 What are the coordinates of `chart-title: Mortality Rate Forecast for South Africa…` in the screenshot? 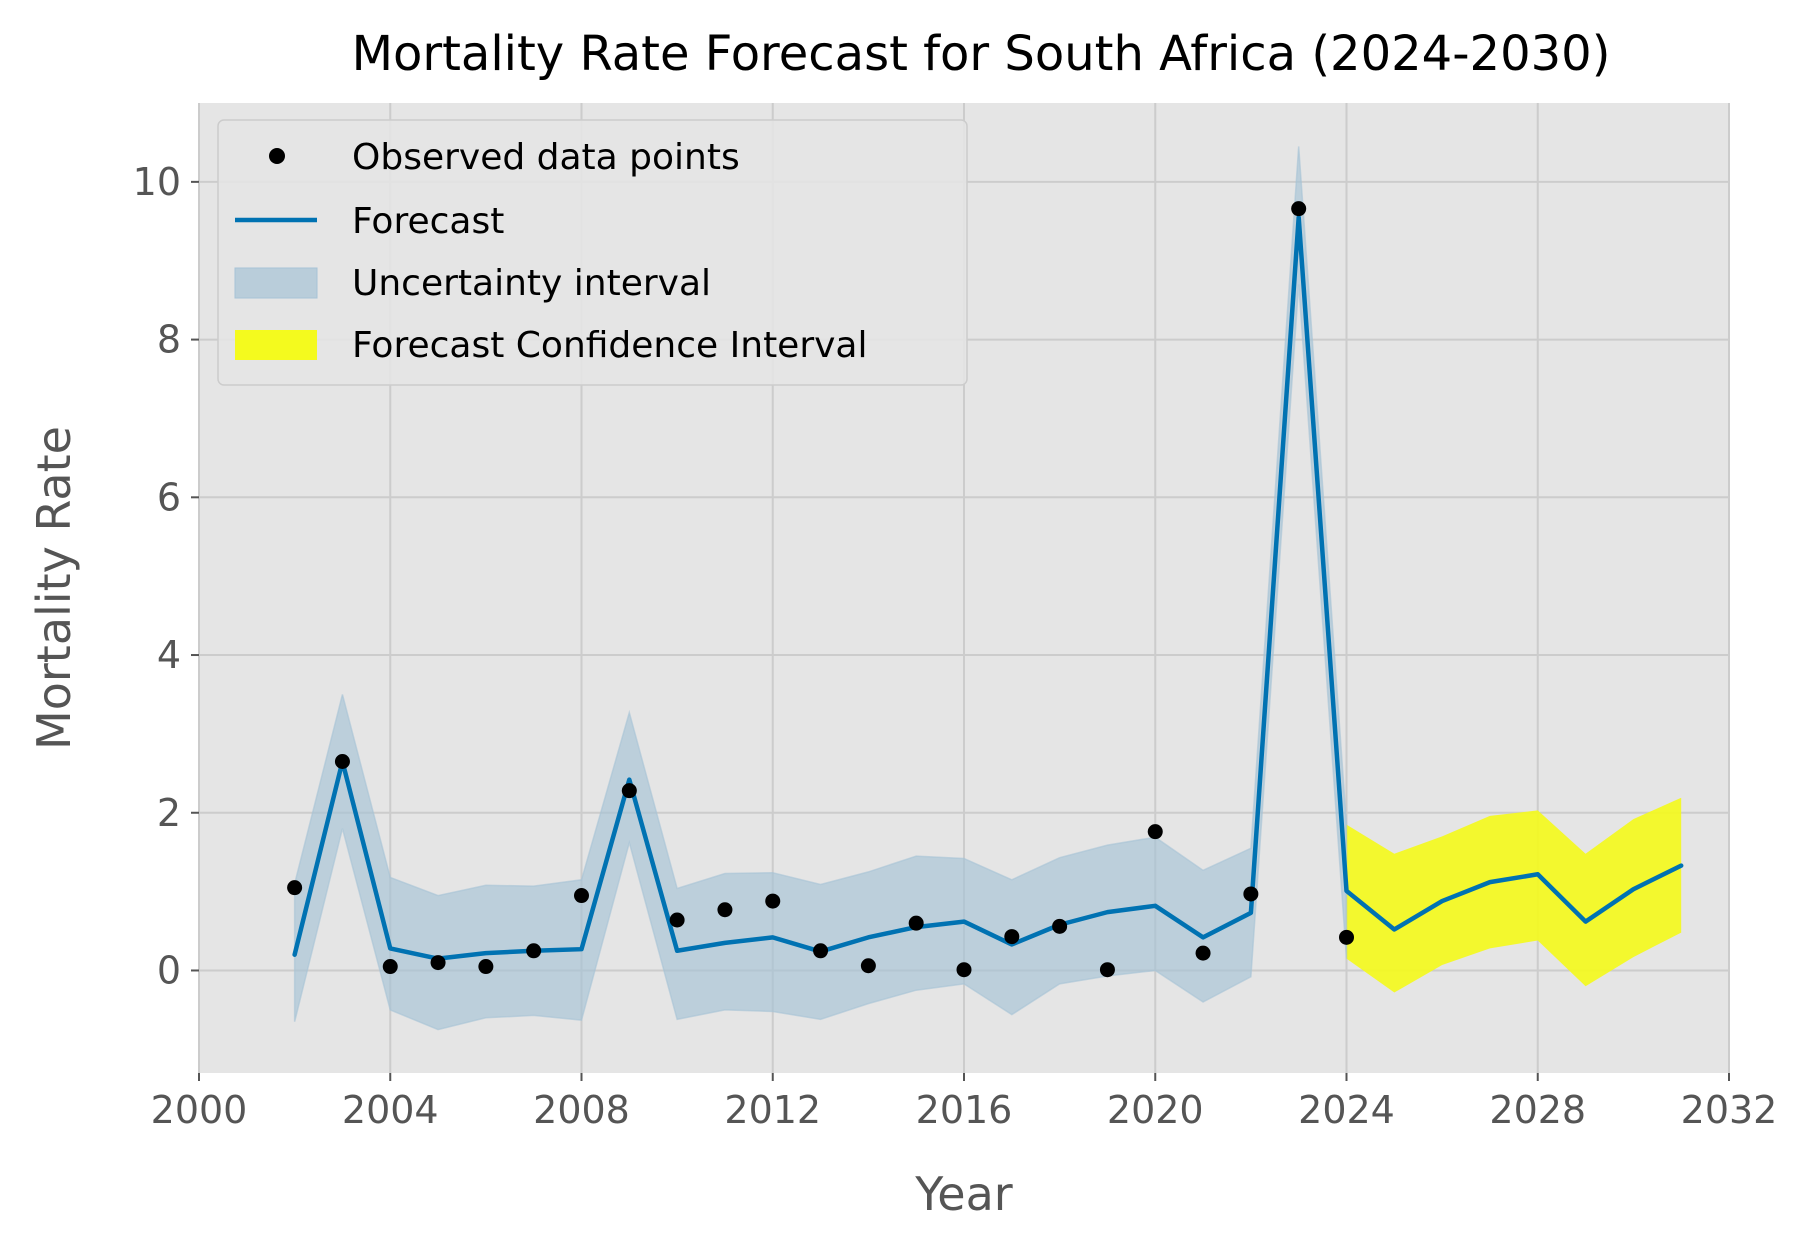 It's located at (981, 54).